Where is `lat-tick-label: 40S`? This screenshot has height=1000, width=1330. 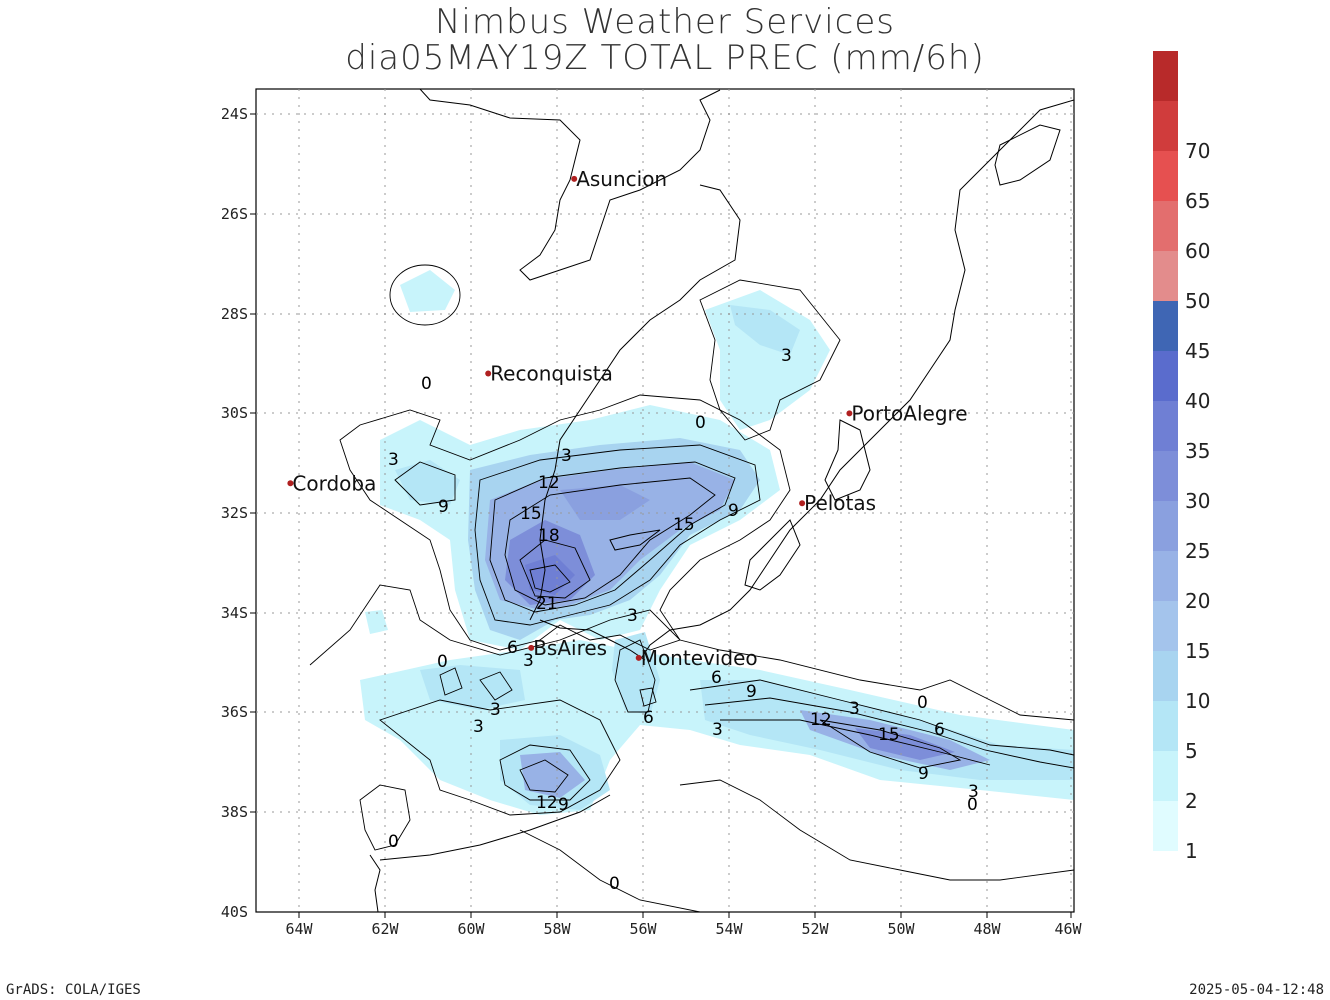
lat-tick-label: 40S is located at coordinates (234, 912).